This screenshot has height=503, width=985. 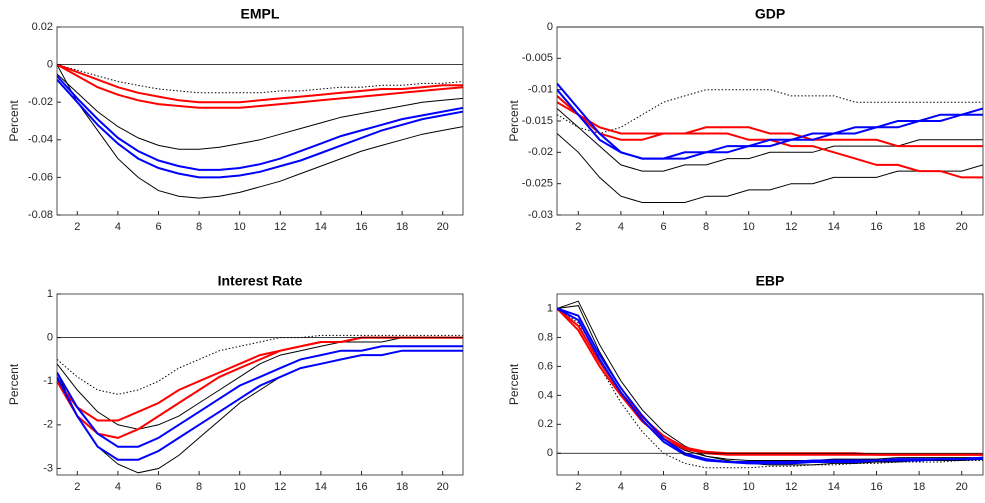 I want to click on y-tick-label: -0.06, so click(x=40, y=177).